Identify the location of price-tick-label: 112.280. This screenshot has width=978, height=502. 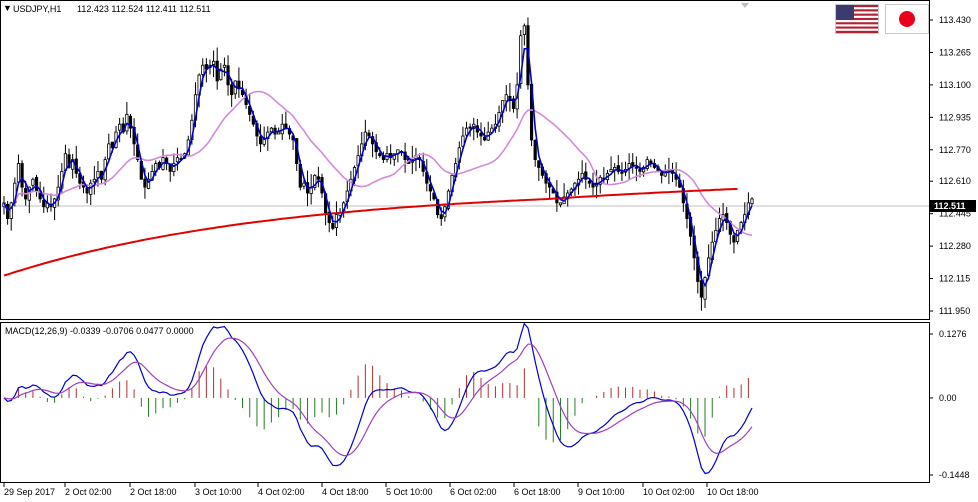
(955, 246).